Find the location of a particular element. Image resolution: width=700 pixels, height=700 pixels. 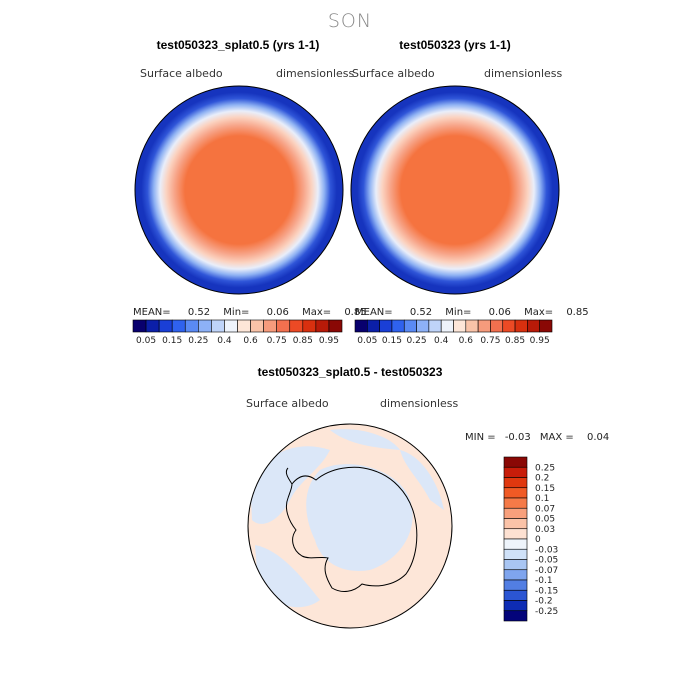

season-title: SON is located at coordinates (350, 21).